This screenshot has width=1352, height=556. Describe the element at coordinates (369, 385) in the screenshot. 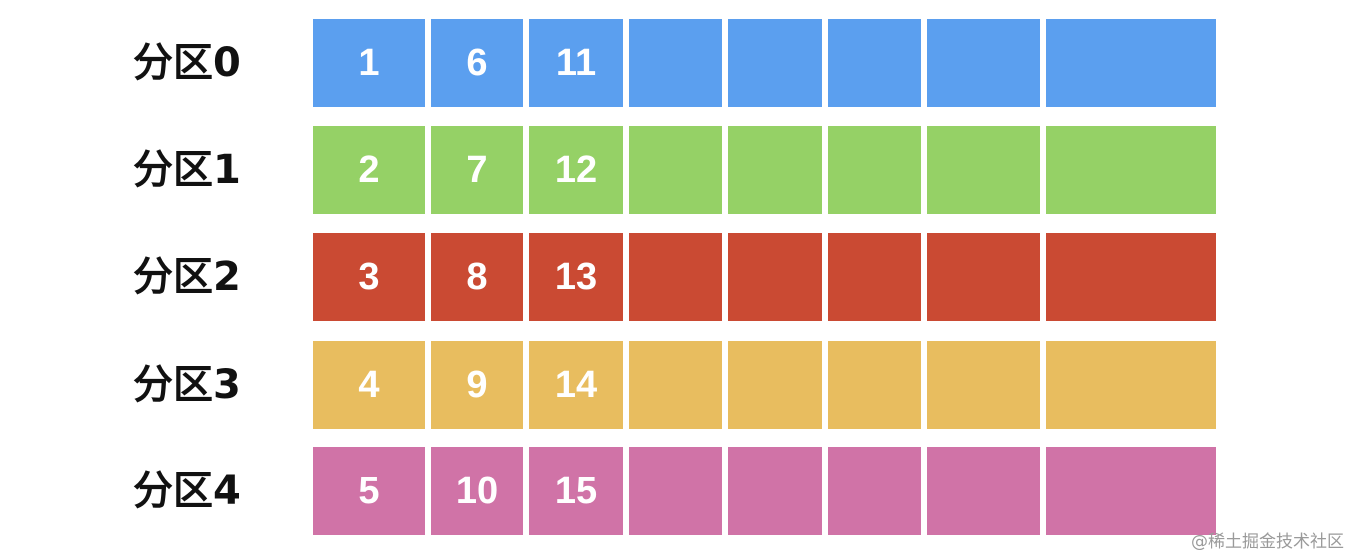

I see `partition-cell: 4` at that location.